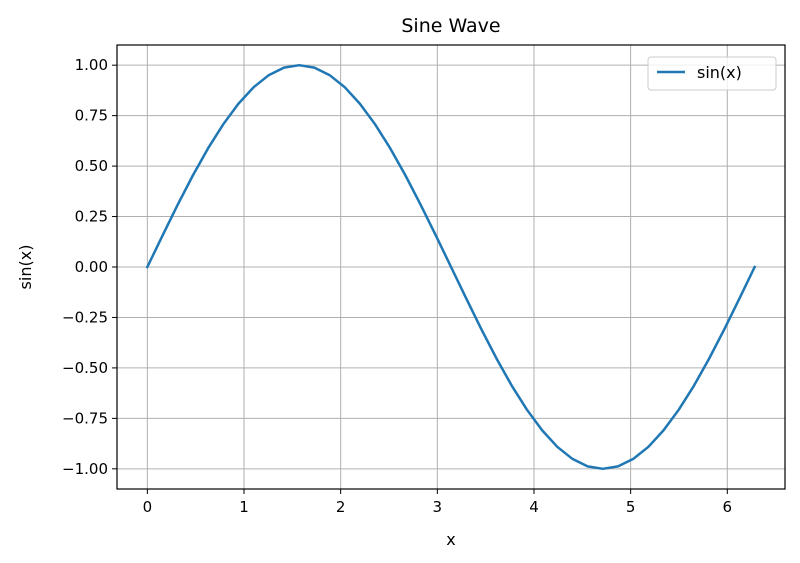 The height and width of the screenshot is (563, 800). Describe the element at coordinates (91, 116) in the screenshot. I see `y-tick-label: 0.75` at that location.